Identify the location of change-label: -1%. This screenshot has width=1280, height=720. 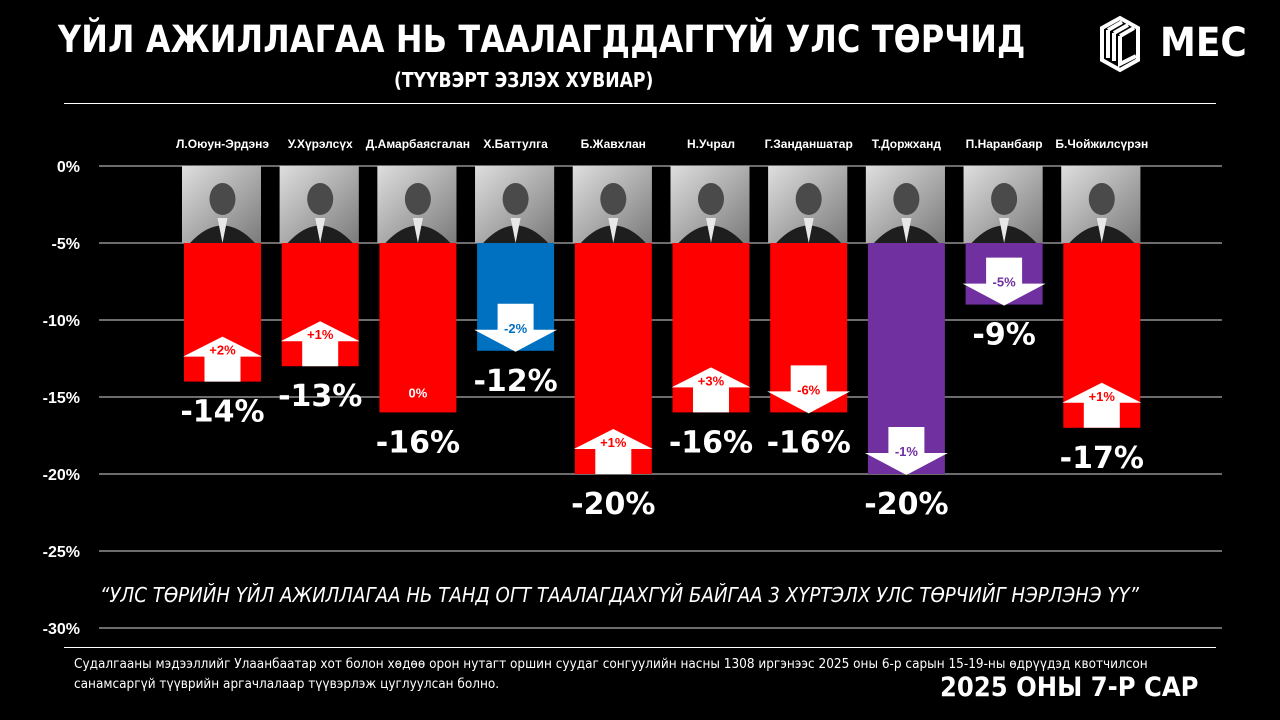
(907, 451).